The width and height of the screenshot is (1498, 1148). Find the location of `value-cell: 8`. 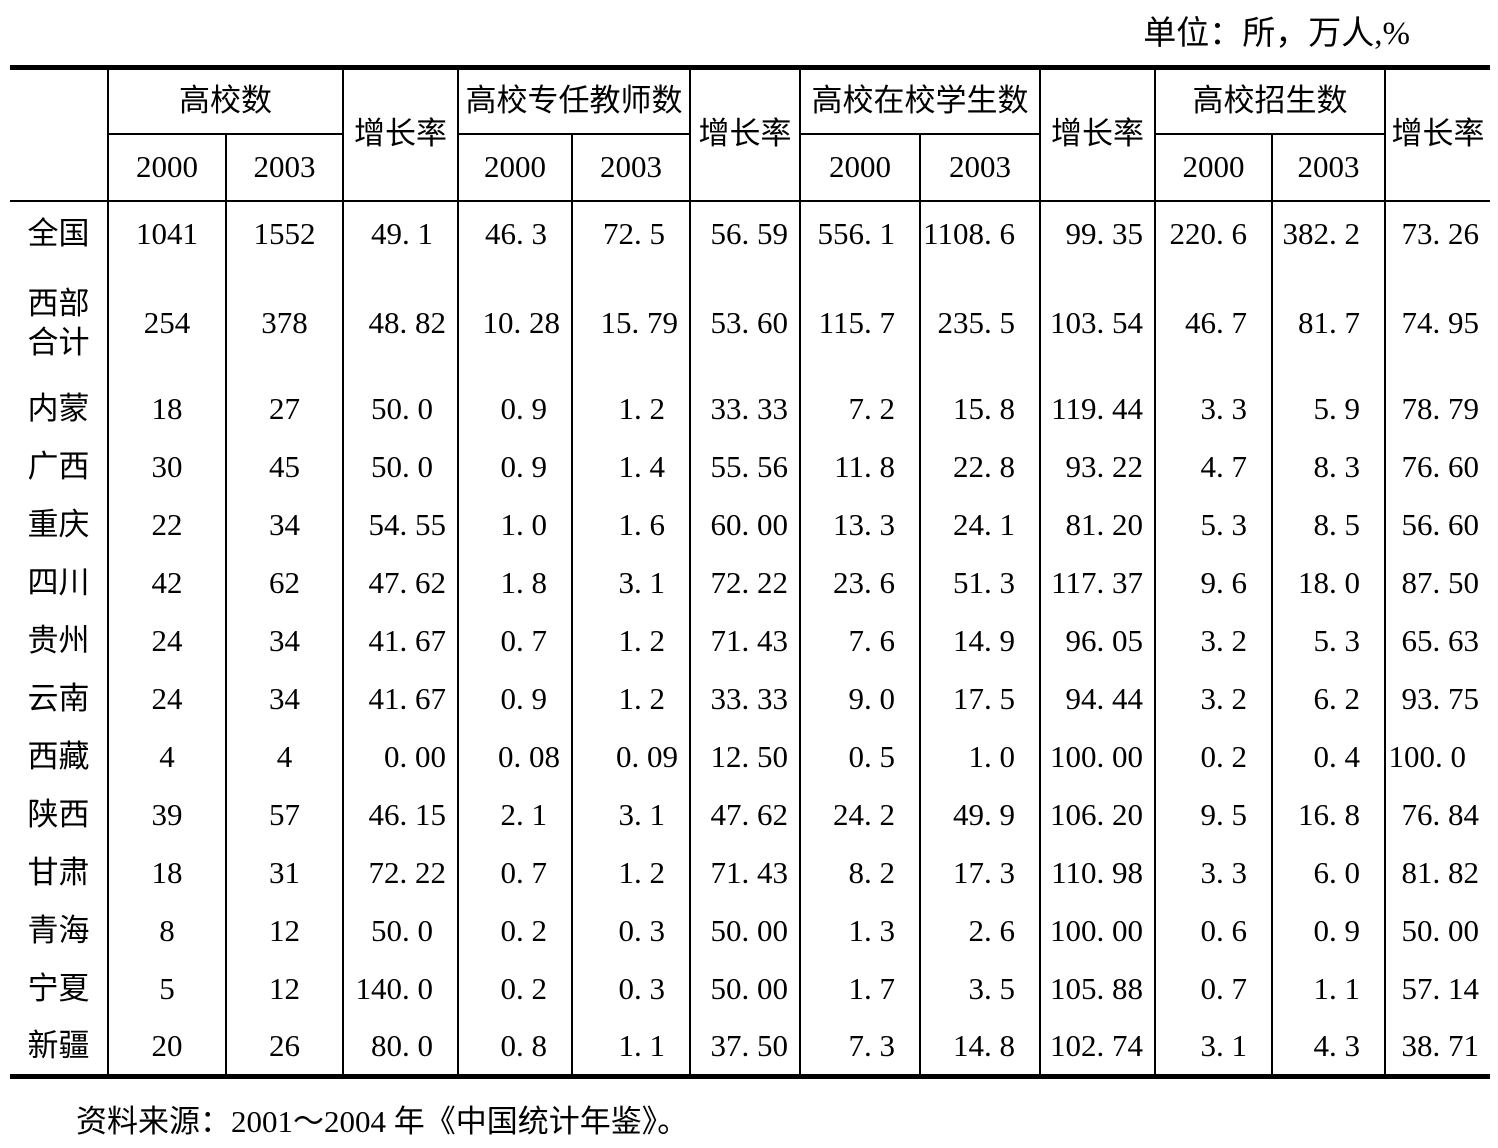

value-cell: 8 is located at coordinates (166, 931).